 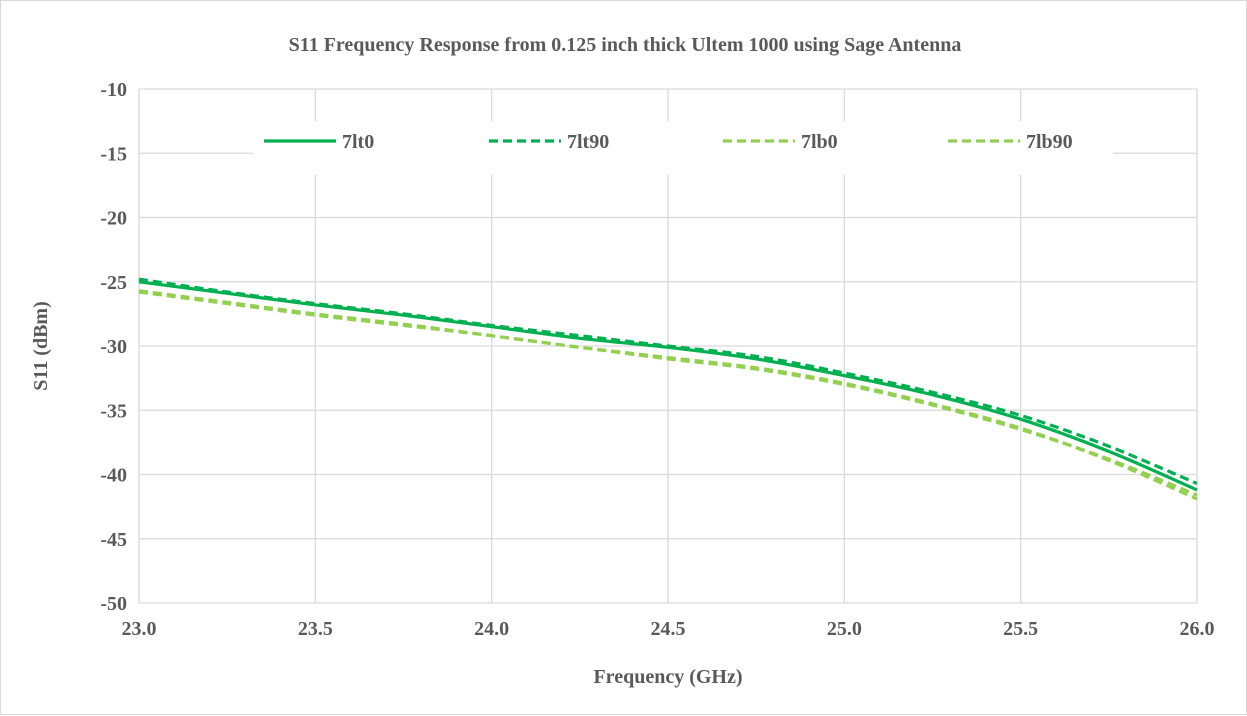 What do you see at coordinates (113, 219) in the screenshot?
I see `y-tick-label: -20` at bounding box center [113, 219].